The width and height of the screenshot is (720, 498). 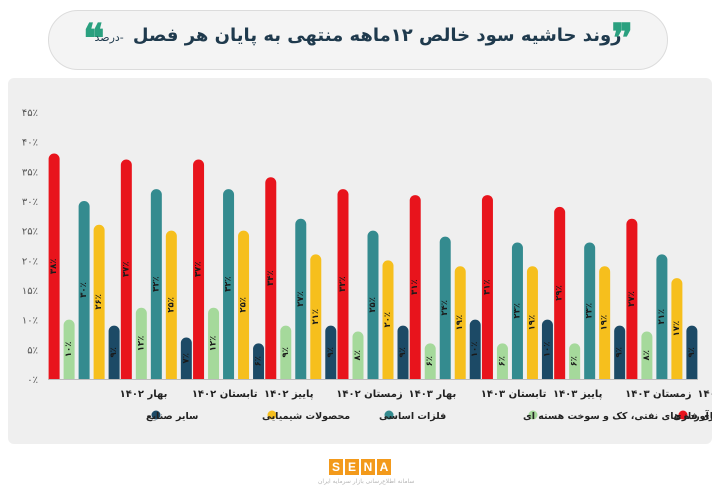 I want to click on x-category-label: بهار ۱۴۰۴, so click(x=704, y=394).